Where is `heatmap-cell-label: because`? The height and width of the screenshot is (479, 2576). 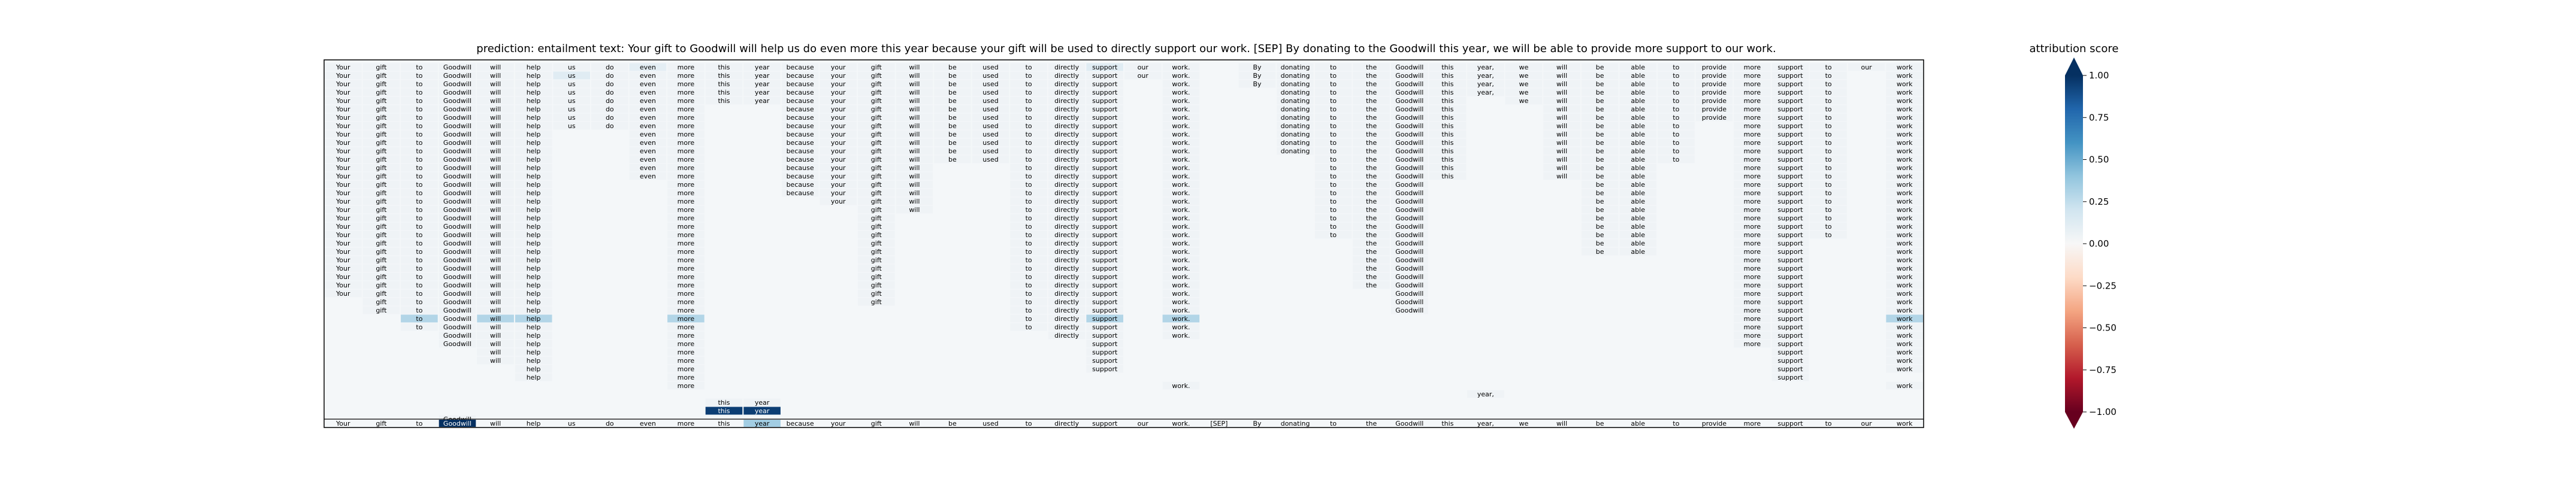
heatmap-cell-label: because is located at coordinates (800, 76).